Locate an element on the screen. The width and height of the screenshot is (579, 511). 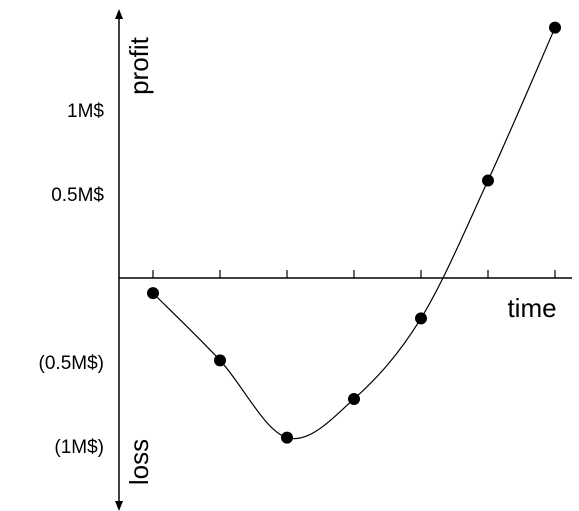
y-tick-labels: 1M$ 0.5M$ (0.5M$) (1M$) is located at coordinates (72, 279).